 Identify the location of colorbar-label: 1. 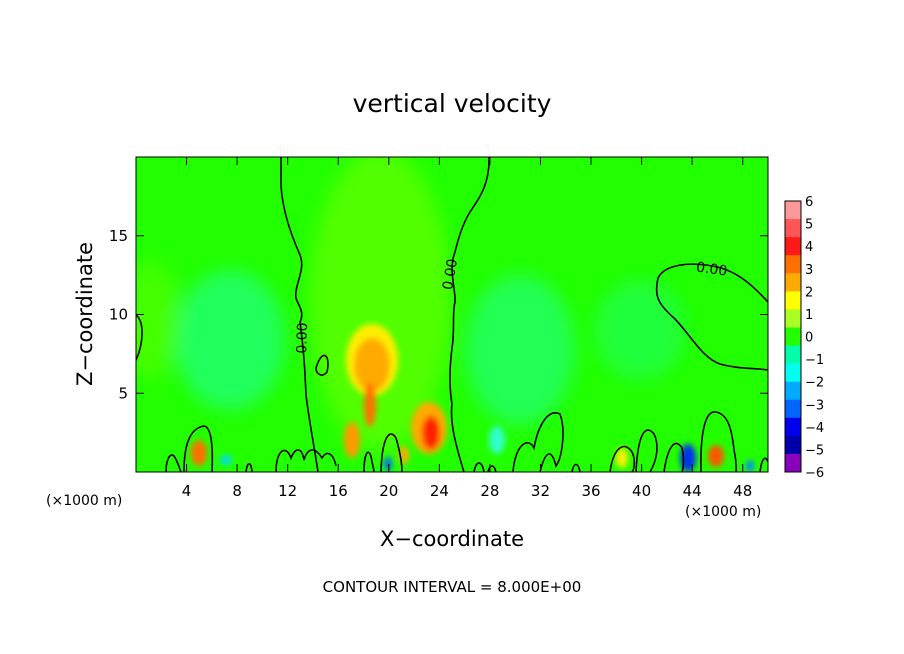
(809, 315).